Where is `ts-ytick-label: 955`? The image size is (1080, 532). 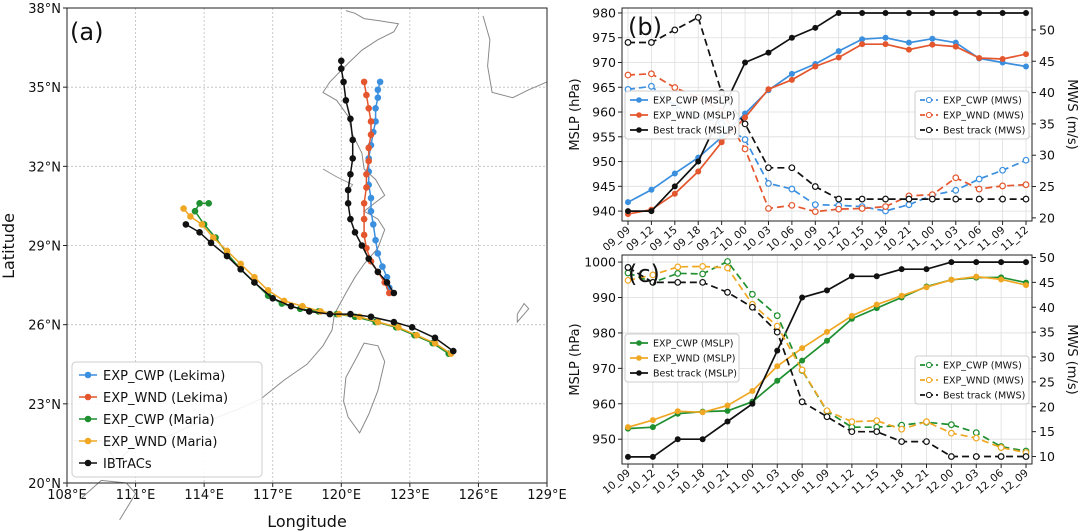 ts-ytick-label: 955 is located at coordinates (604, 136).